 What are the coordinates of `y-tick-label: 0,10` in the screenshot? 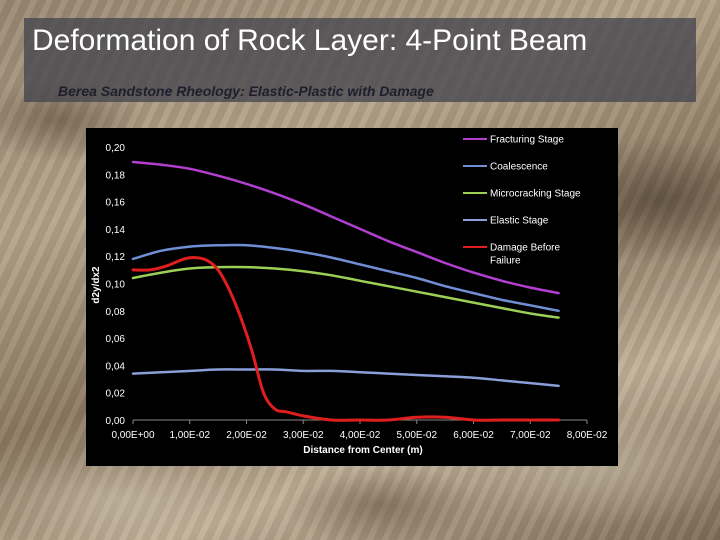 It's located at (116, 285).